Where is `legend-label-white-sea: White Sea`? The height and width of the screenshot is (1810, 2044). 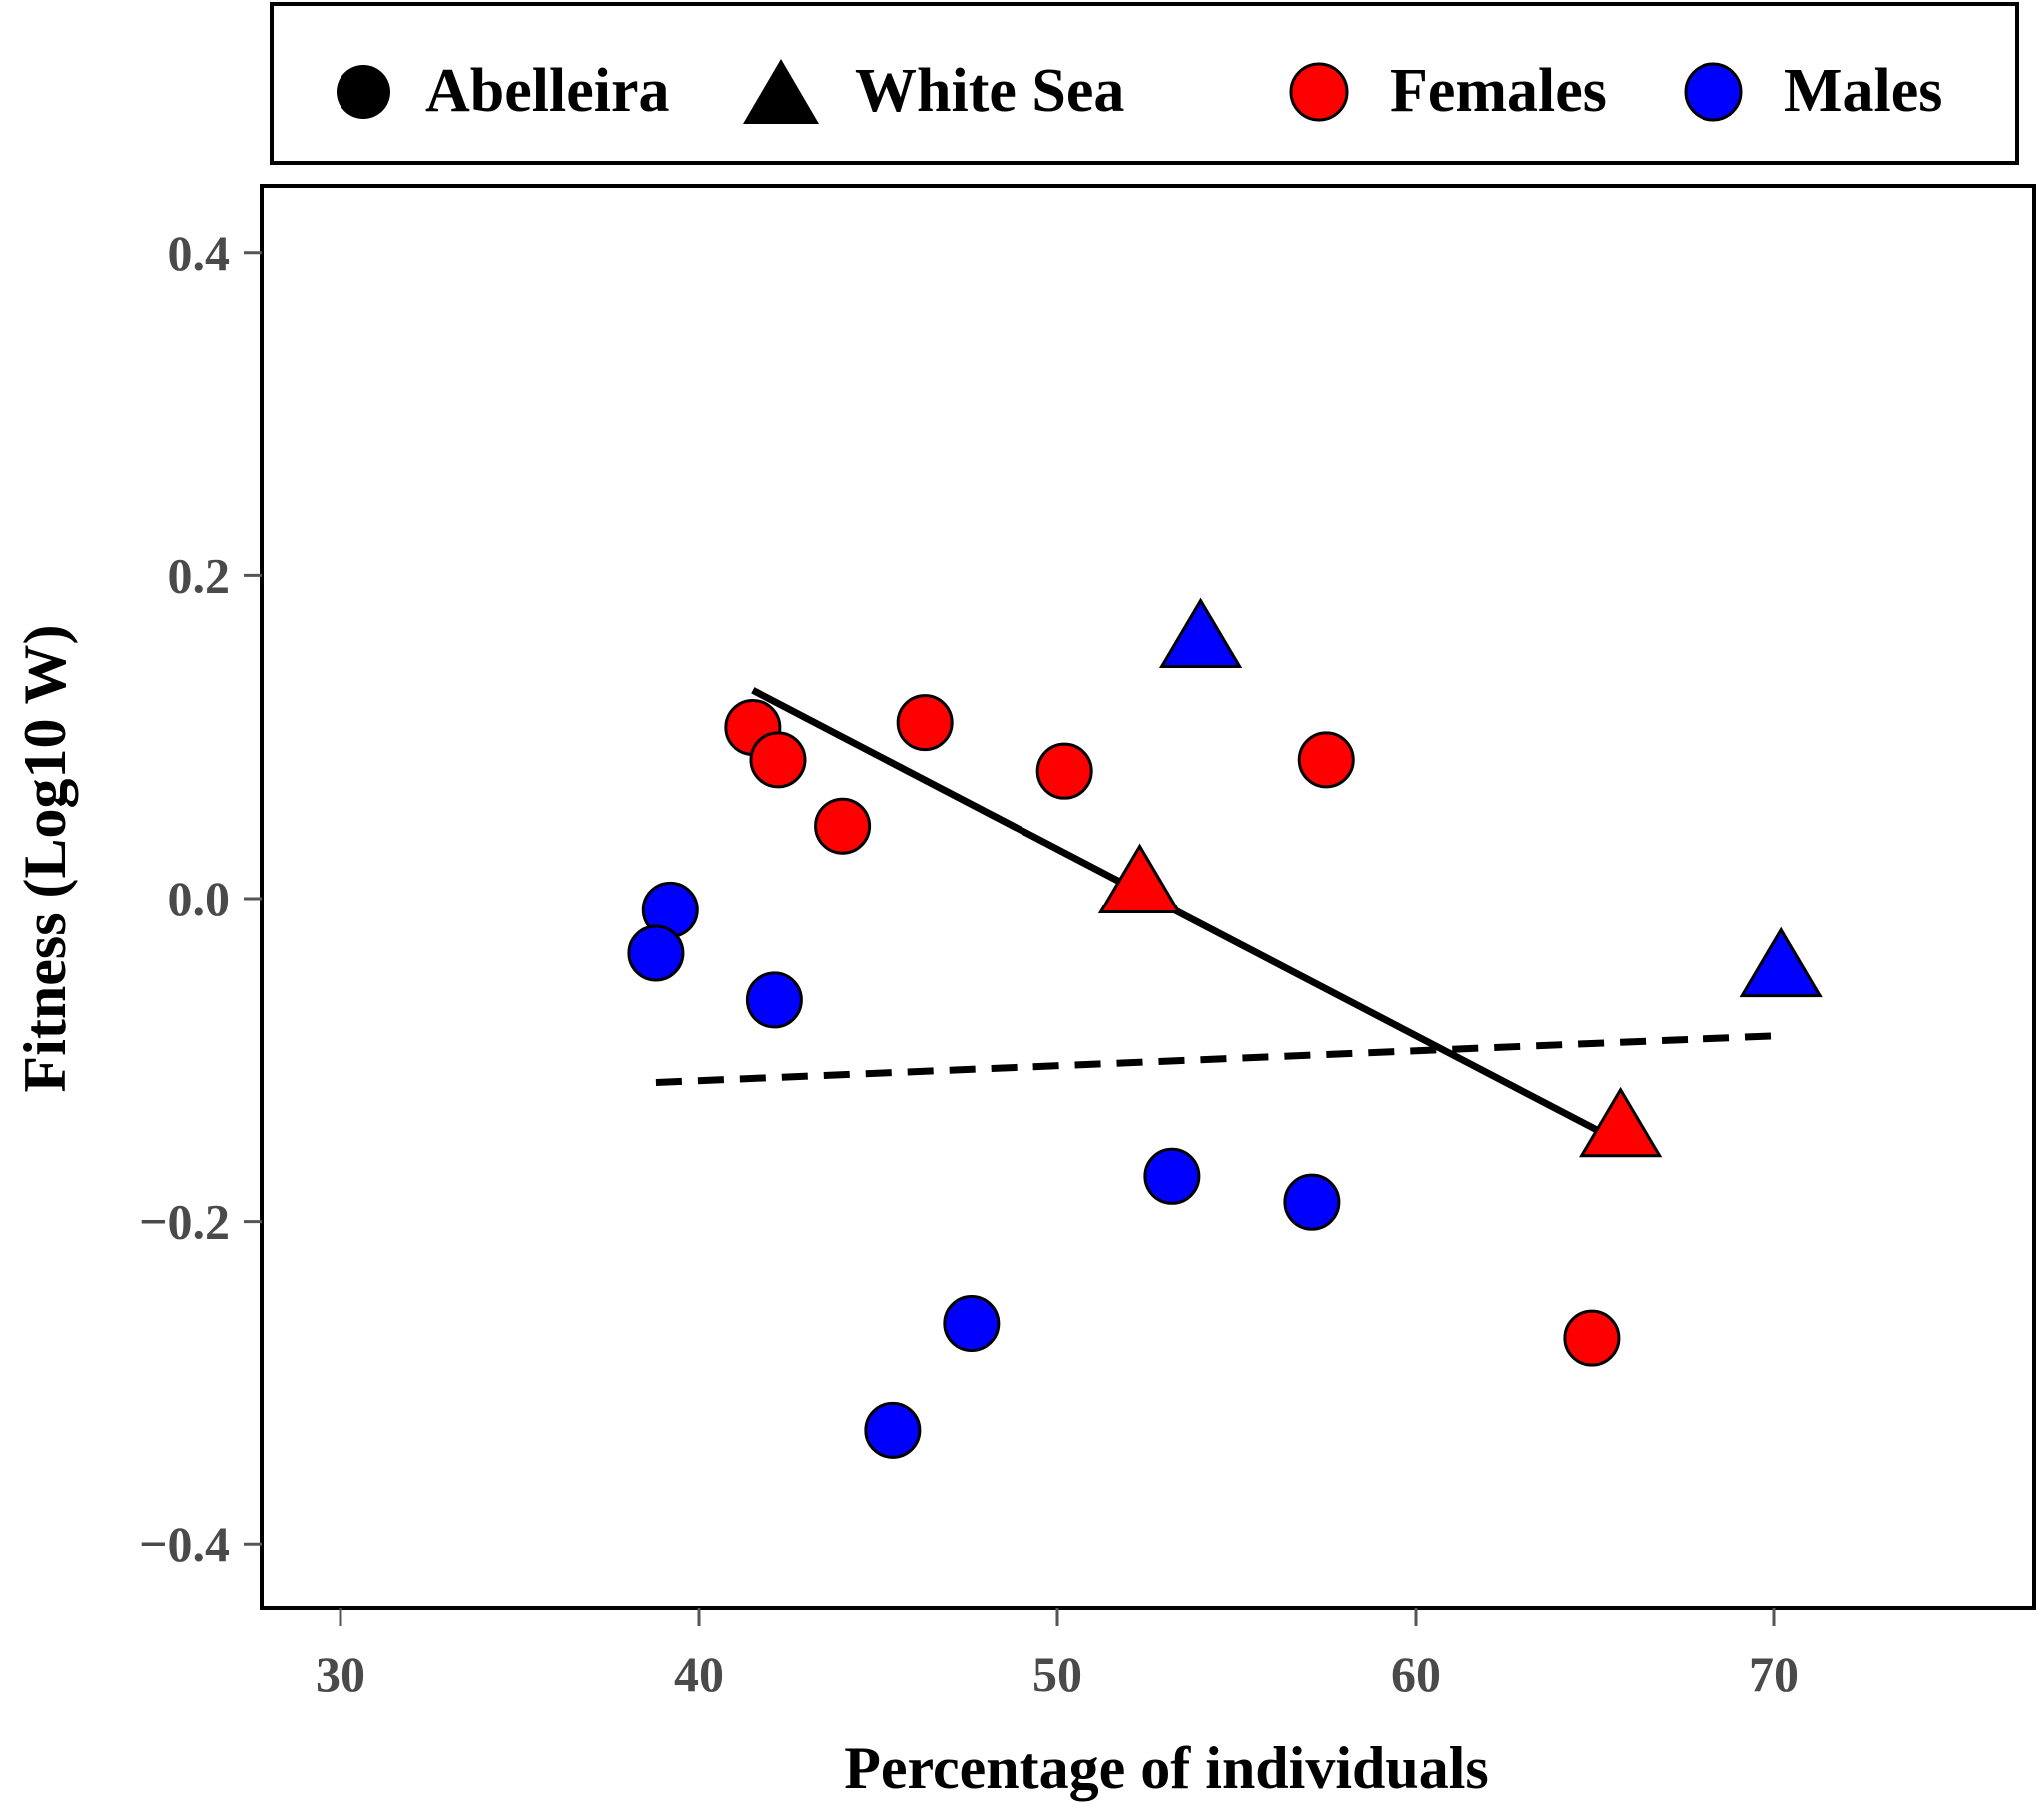
legend-label-white-sea: White Sea is located at coordinates (989, 91).